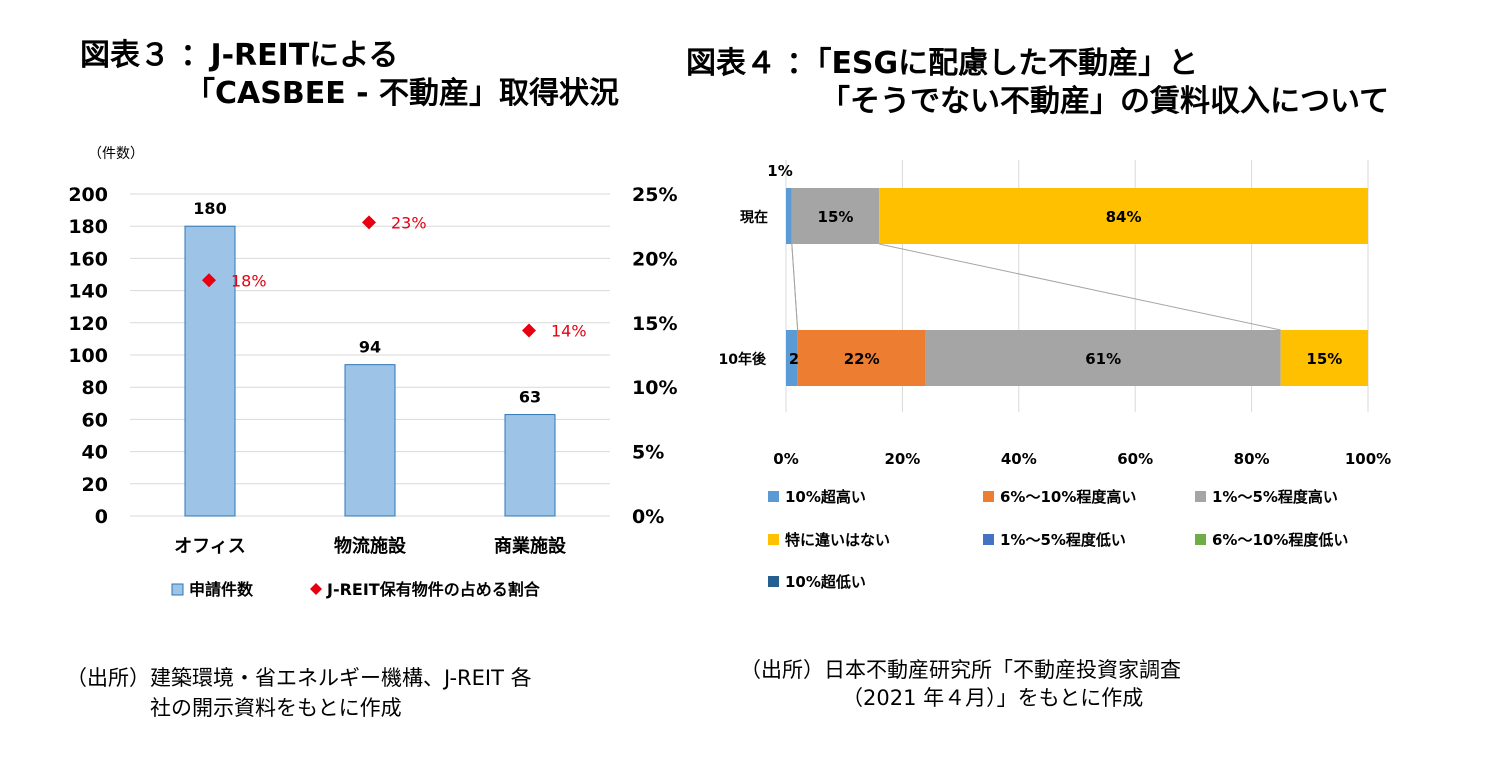  I want to click on y2-tick-label: 0%, so click(648, 517).